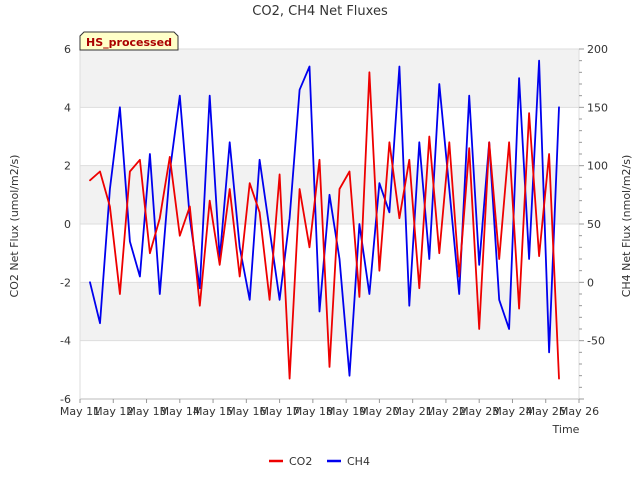 The image size is (640, 480). Describe the element at coordinates (546, 411) in the screenshot. I see `x-tick-label: May 25` at that location.